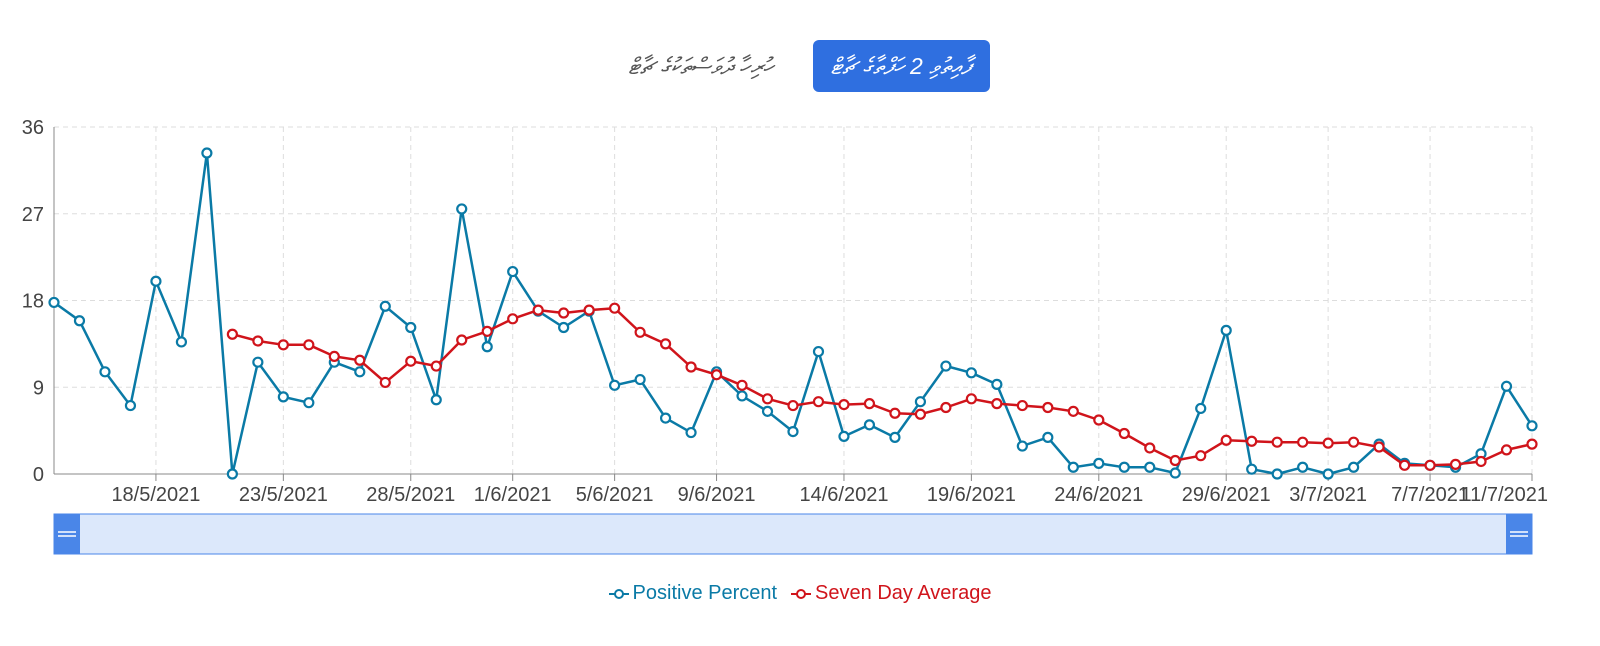  I want to click on navigator-left-handle, so click(67, 534).